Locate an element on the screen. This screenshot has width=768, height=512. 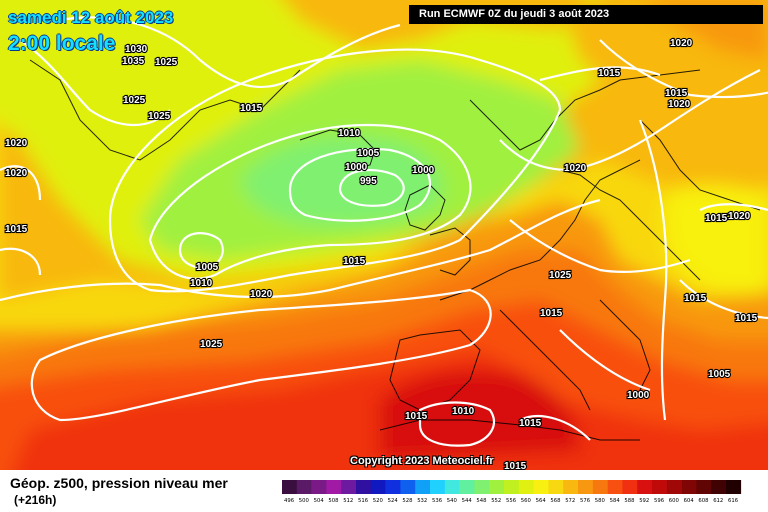
scale-tick-label: 548 is located at coordinates (481, 501).